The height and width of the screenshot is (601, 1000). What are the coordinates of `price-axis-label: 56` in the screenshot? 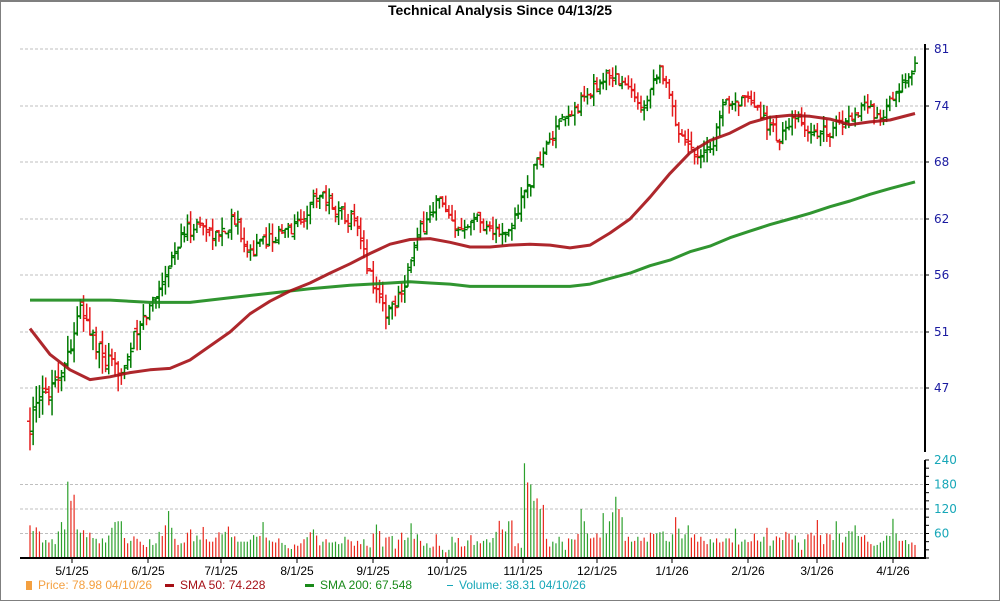 It's located at (941, 275).